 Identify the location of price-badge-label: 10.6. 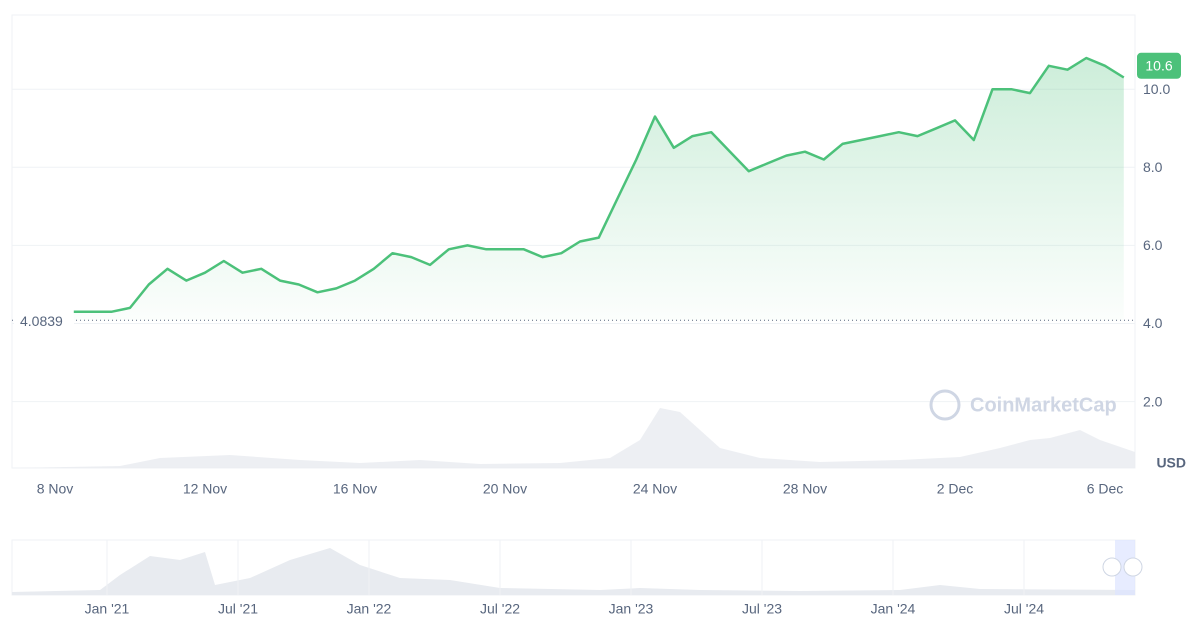
(1158, 65).